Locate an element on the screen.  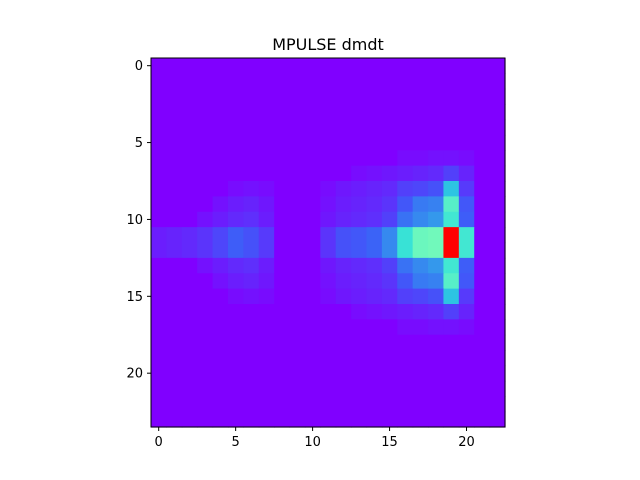
heatmap-cell-r19-c6 is located at coordinates (251, 358).